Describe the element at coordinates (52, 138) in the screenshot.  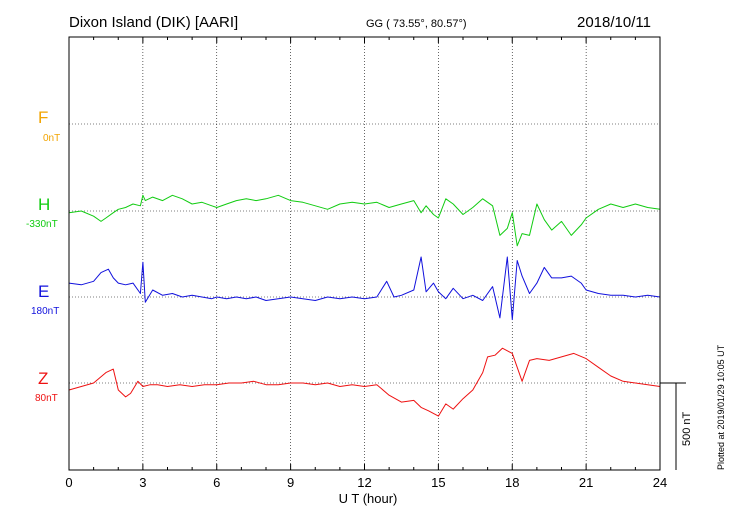
I see `component-baseline-f: 0nT` at that location.